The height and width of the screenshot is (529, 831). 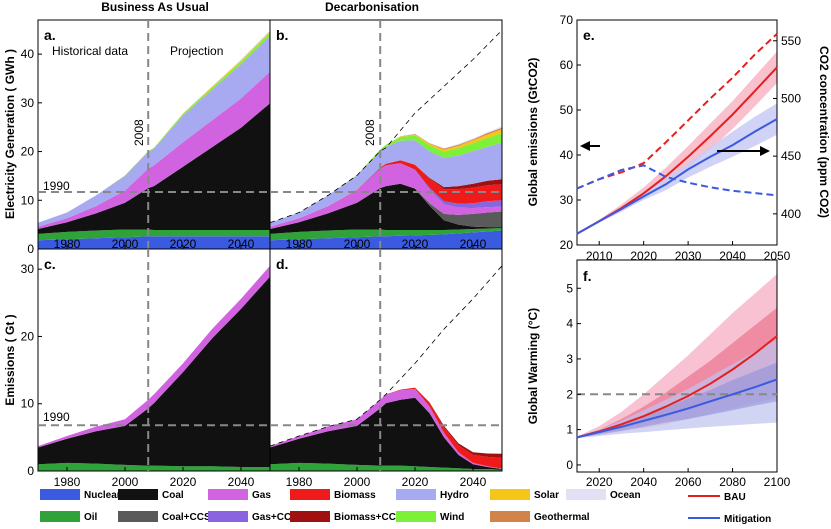 What do you see at coordinates (586, 494) in the screenshot?
I see `legend-swatch-ocean` at bounding box center [586, 494].